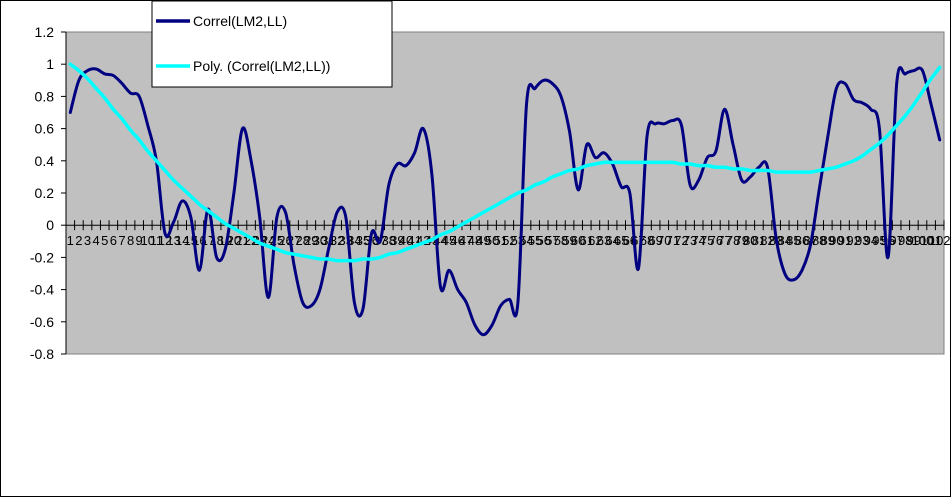  What do you see at coordinates (793, 240) in the screenshot?
I see `x-tick-label: 85` at bounding box center [793, 240].